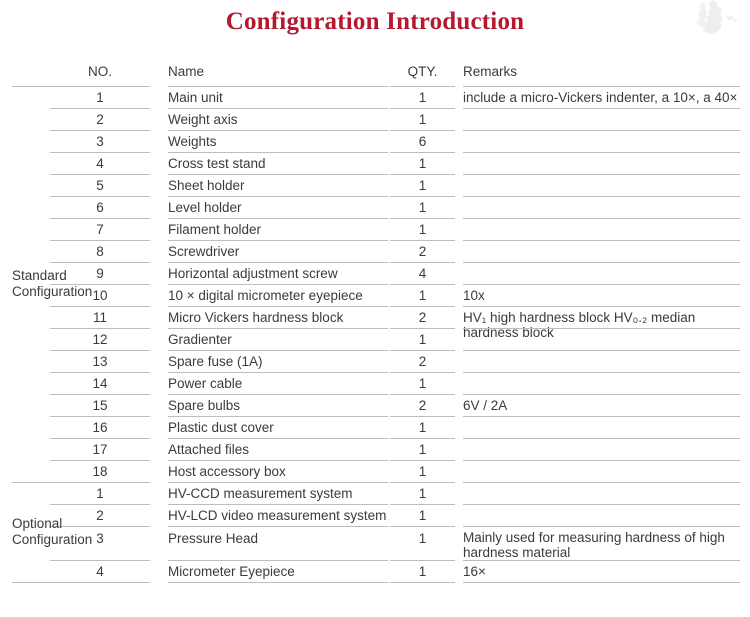  What do you see at coordinates (260, 493) in the screenshot?
I see `cell-name: HV-CCD measurement system` at bounding box center [260, 493].